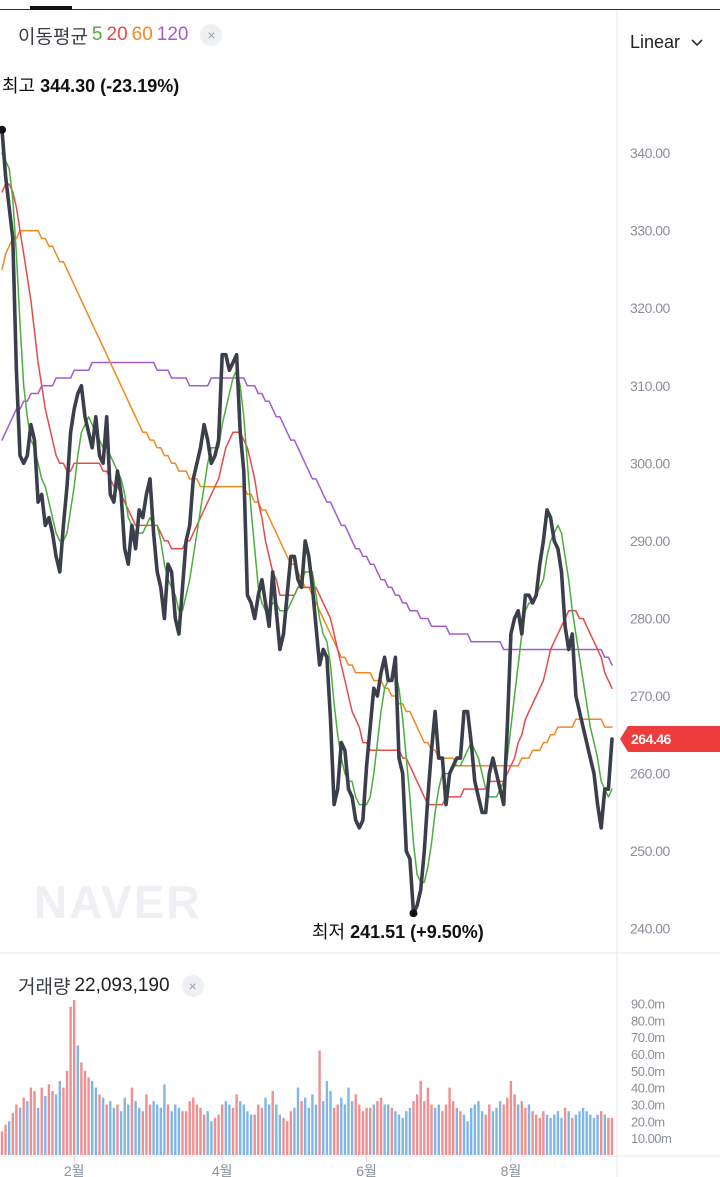  What do you see at coordinates (211, 35) in the screenshot?
I see `close-moving-average-button: ×` at bounding box center [211, 35].